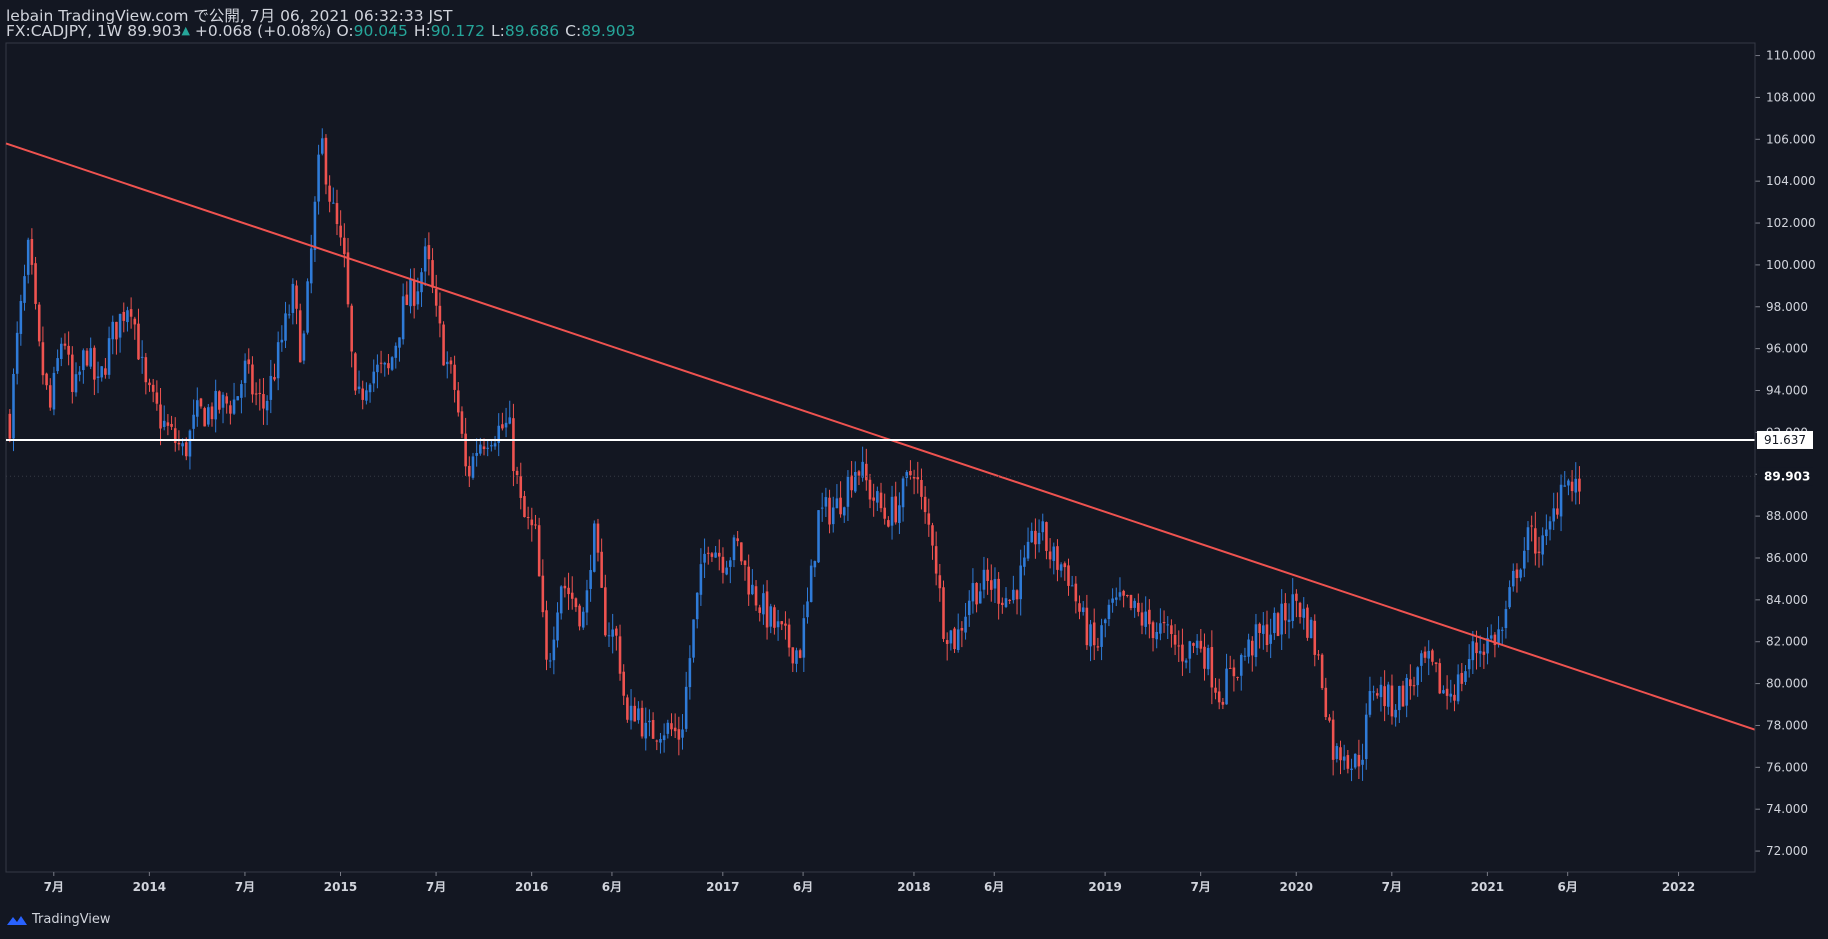 This screenshot has width=1828, height=939. Describe the element at coordinates (64, 31) in the screenshot. I see `symbol-name: FX:CADJPY, 1W` at that location.